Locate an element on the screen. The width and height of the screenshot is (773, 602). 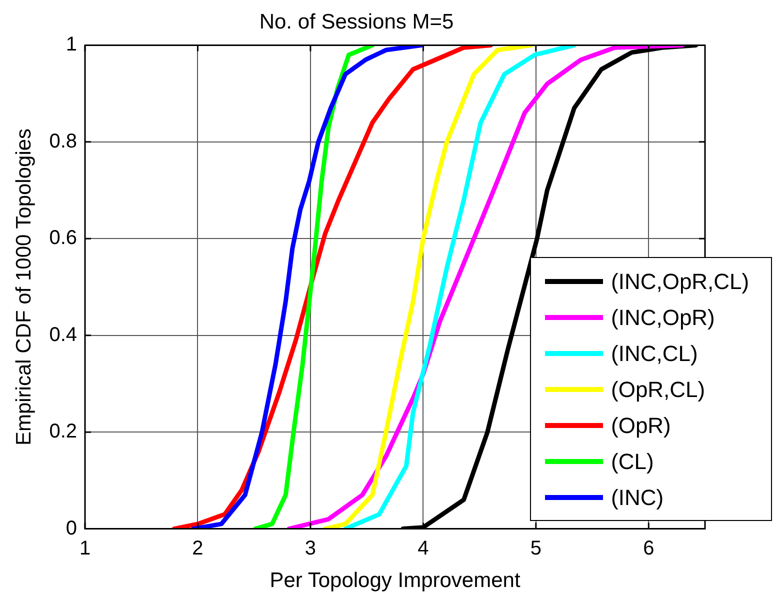
y-tick-label: 0.2 is located at coordinates (63, 431).